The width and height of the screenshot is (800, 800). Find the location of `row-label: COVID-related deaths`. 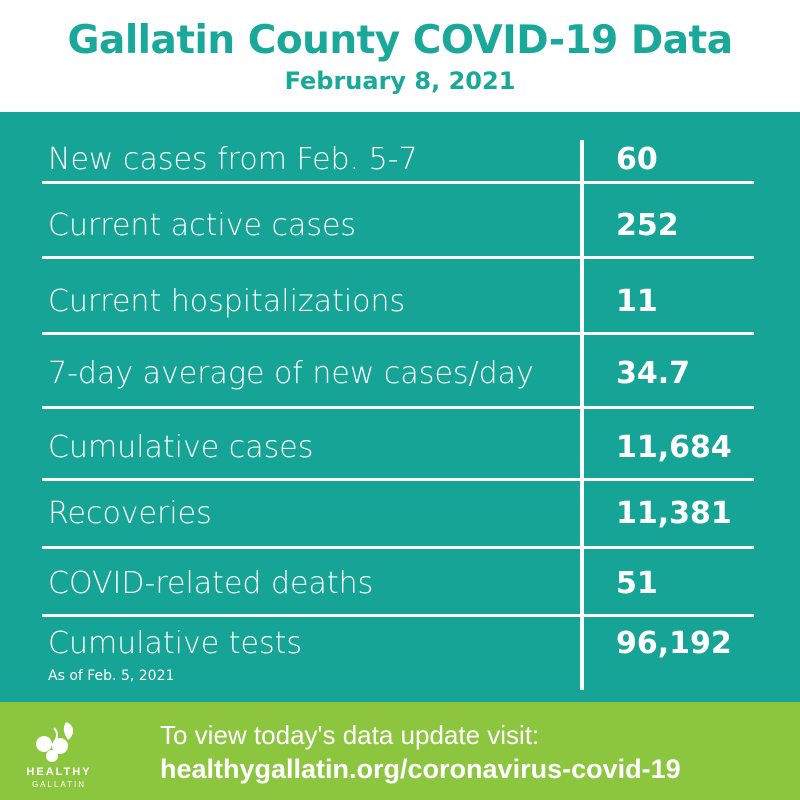

row-label: COVID-related deaths is located at coordinates (211, 583).